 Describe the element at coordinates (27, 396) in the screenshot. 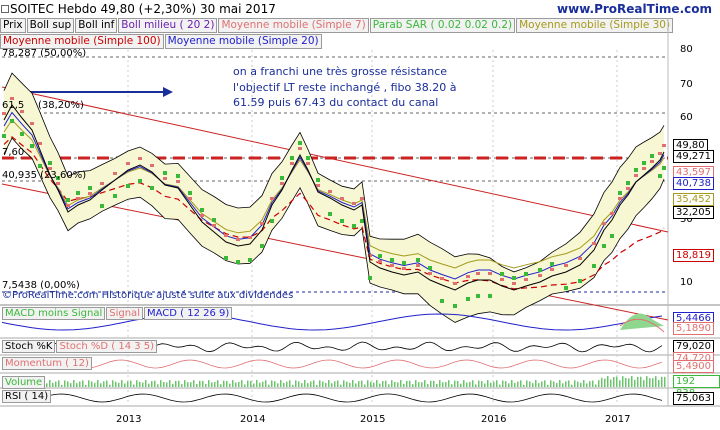

I see `rsi-legend-item-0: RSI ( 14)` at that location.